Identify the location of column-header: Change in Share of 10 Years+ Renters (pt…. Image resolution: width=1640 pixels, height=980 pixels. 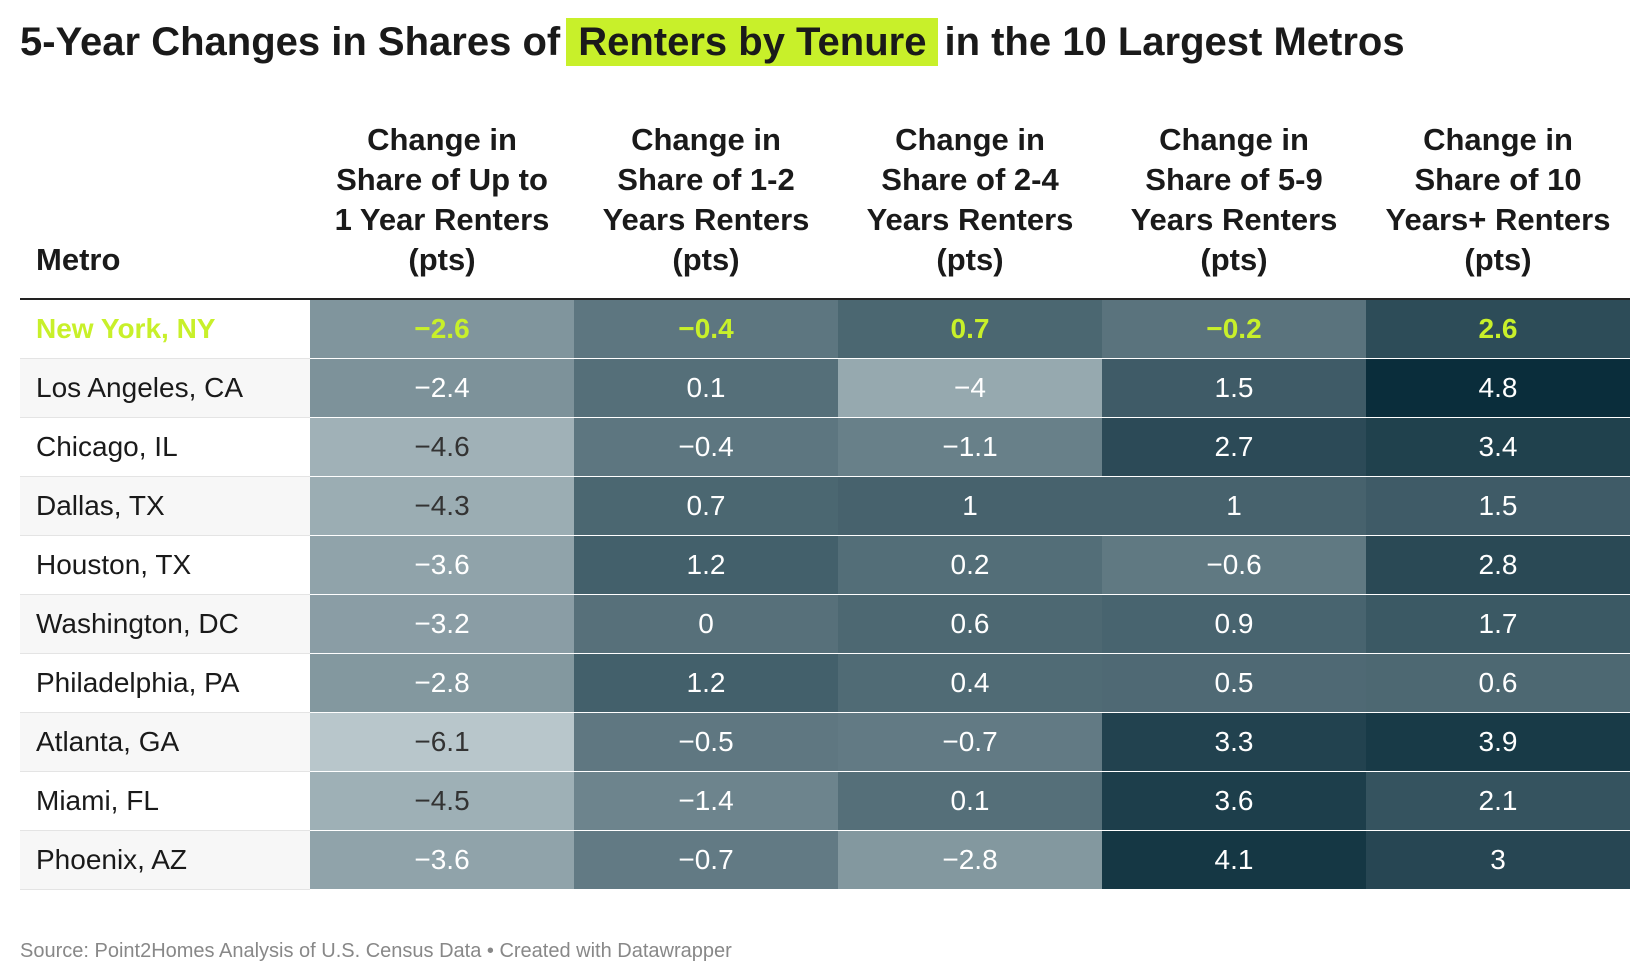
(1498, 210).